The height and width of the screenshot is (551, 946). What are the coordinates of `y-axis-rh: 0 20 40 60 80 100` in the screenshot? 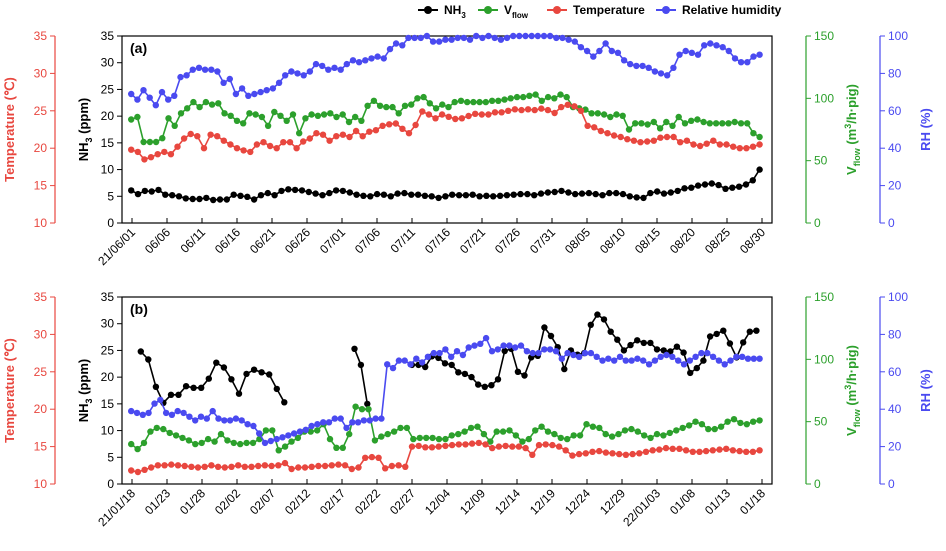 It's located at (893, 390).